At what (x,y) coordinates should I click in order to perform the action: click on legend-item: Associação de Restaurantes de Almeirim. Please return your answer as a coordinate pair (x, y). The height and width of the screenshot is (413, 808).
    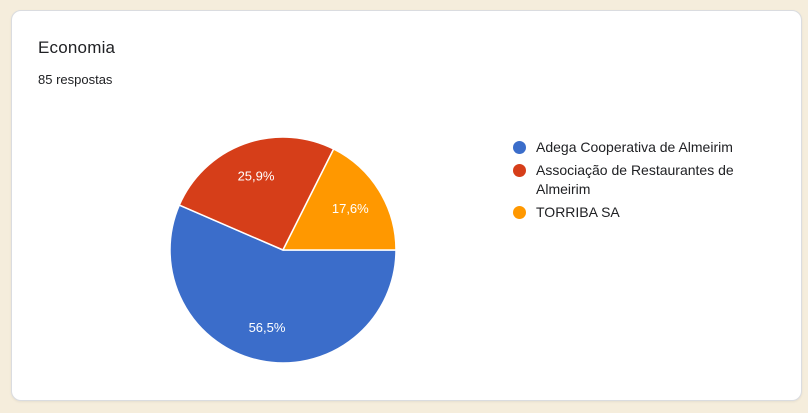
    Looking at the image, I should click on (640, 180).